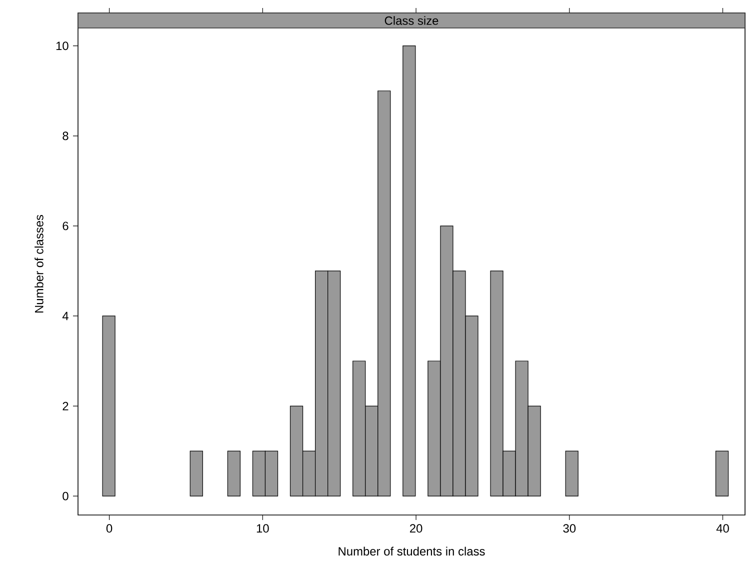  What do you see at coordinates (65, 496) in the screenshot?
I see `y-tick-label: 0` at bounding box center [65, 496].